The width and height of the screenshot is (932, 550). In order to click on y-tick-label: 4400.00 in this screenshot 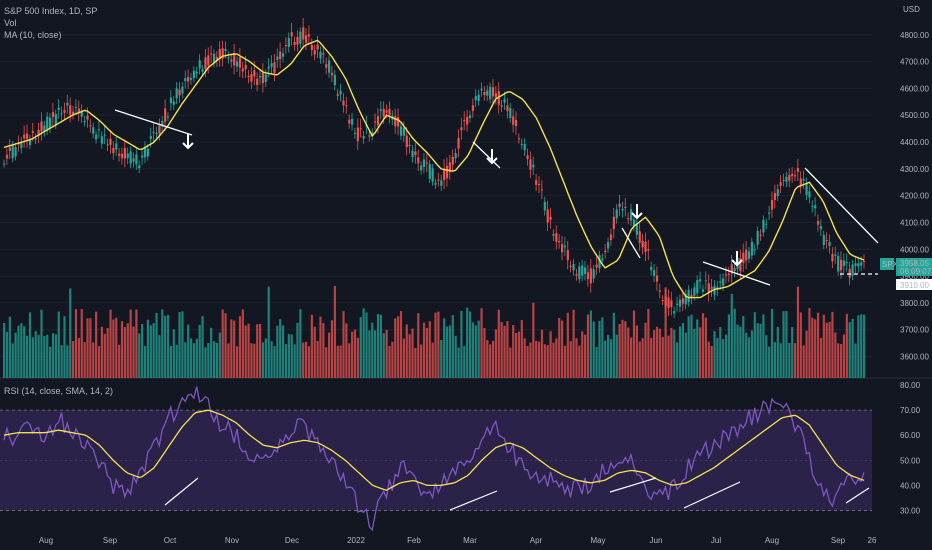, I will do `click(914, 142)`.